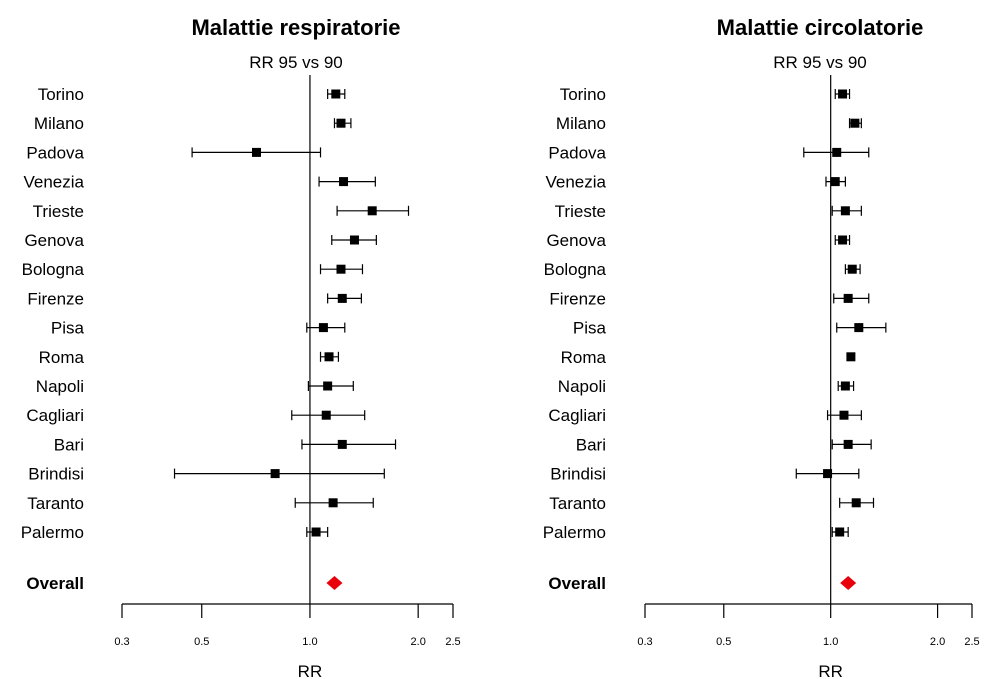  What do you see at coordinates (820, 27) in the screenshot?
I see `chart-title: Malattie circolatorie` at bounding box center [820, 27].